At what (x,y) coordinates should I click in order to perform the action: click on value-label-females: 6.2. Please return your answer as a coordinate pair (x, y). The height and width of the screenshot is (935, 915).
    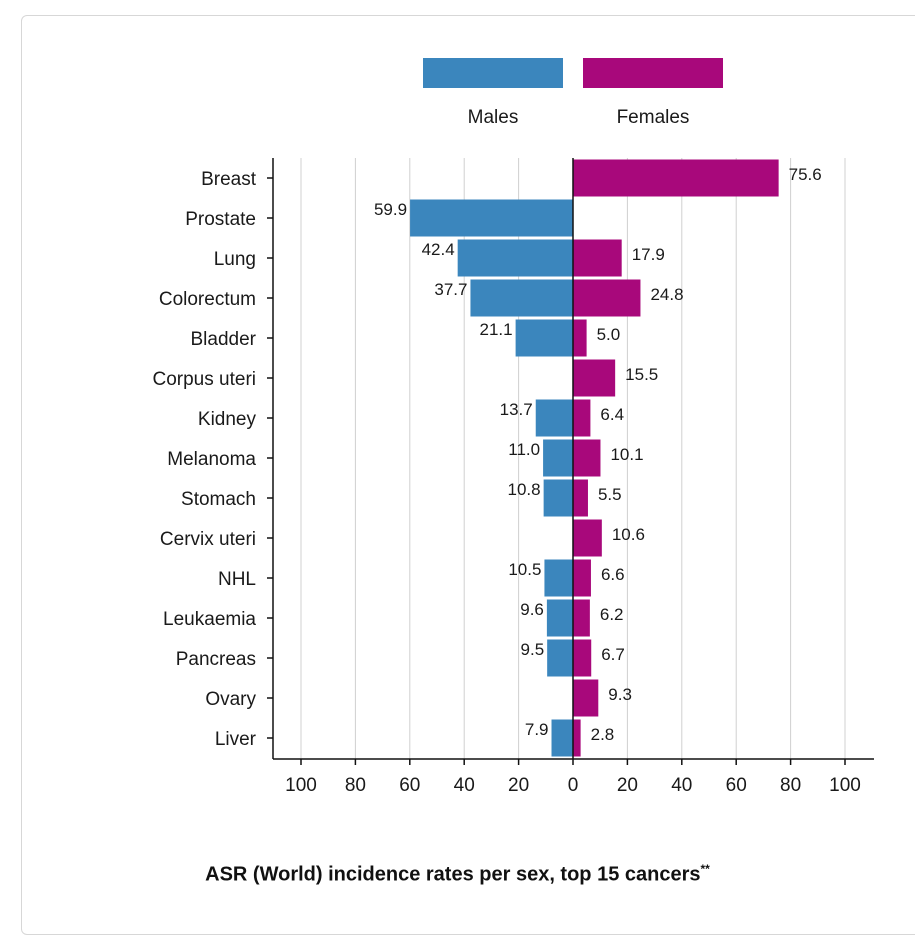
    Looking at the image, I should click on (612, 614).